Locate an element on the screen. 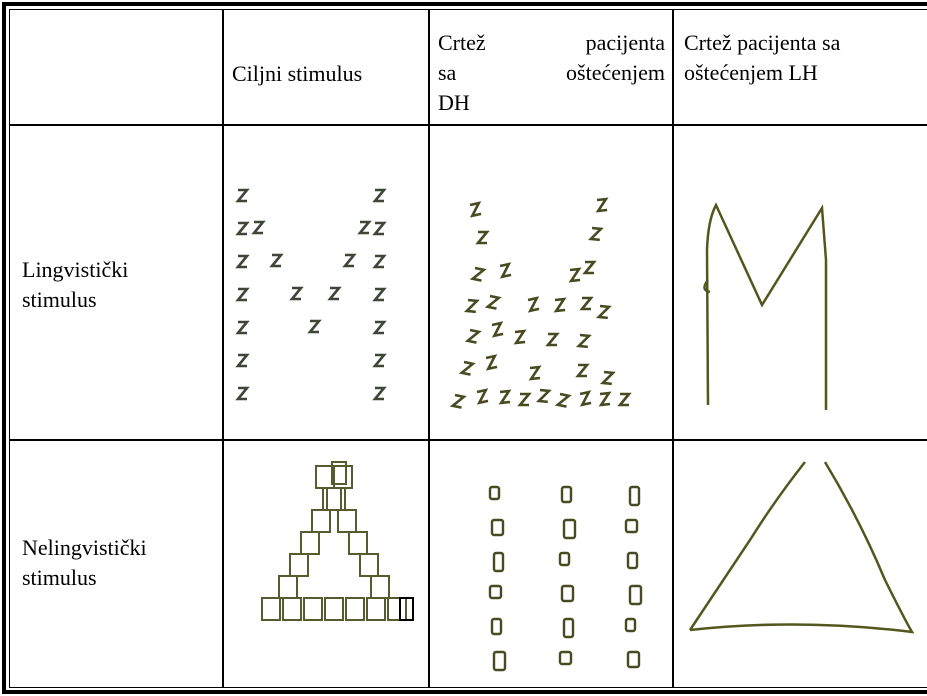 The width and height of the screenshot is (927, 696). lh-patient-letter-drawing is located at coordinates (765, 306).